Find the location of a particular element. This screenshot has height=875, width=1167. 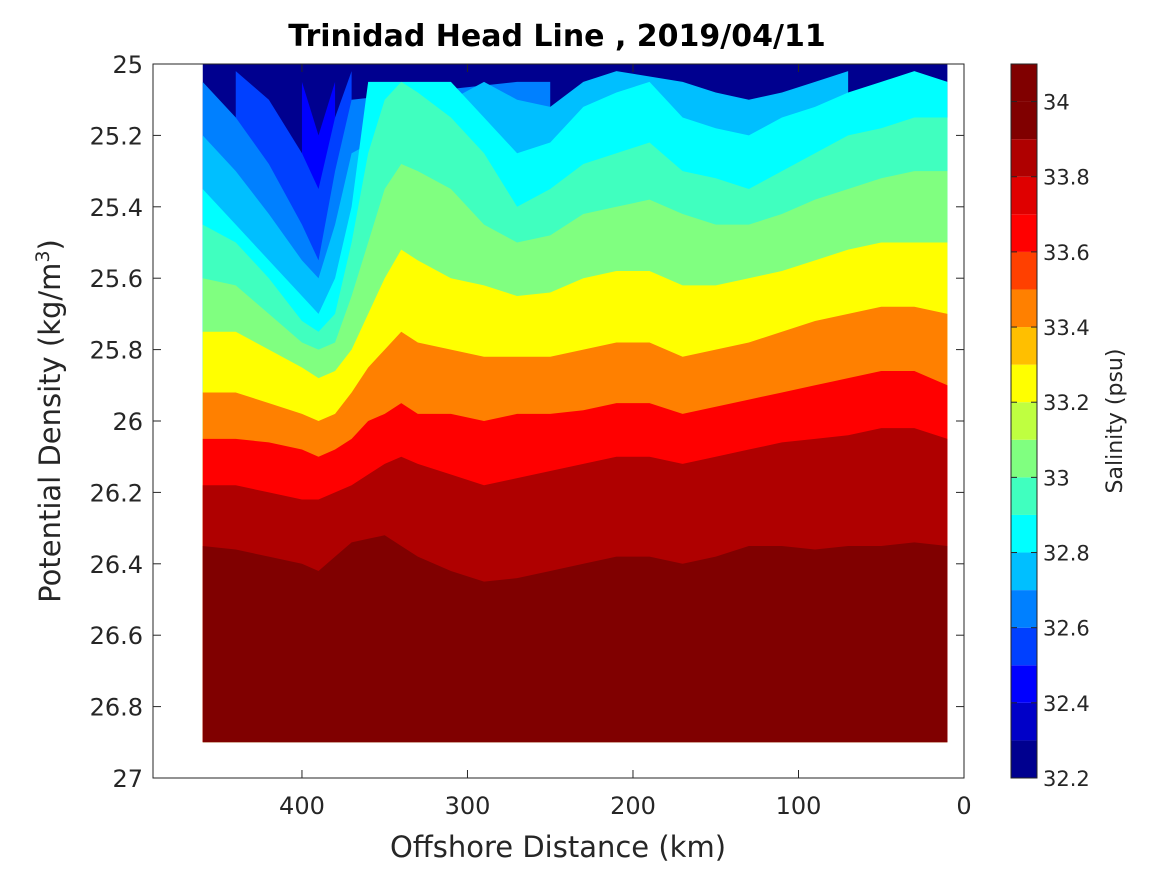

y-tick-label: 27 is located at coordinates (127, 779).